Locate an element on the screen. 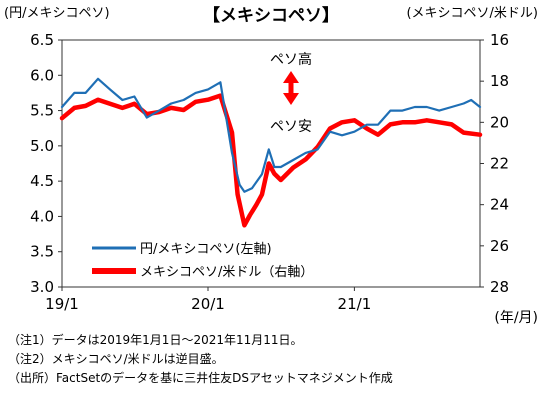  right-tick-label: 18 is located at coordinates (499, 81).